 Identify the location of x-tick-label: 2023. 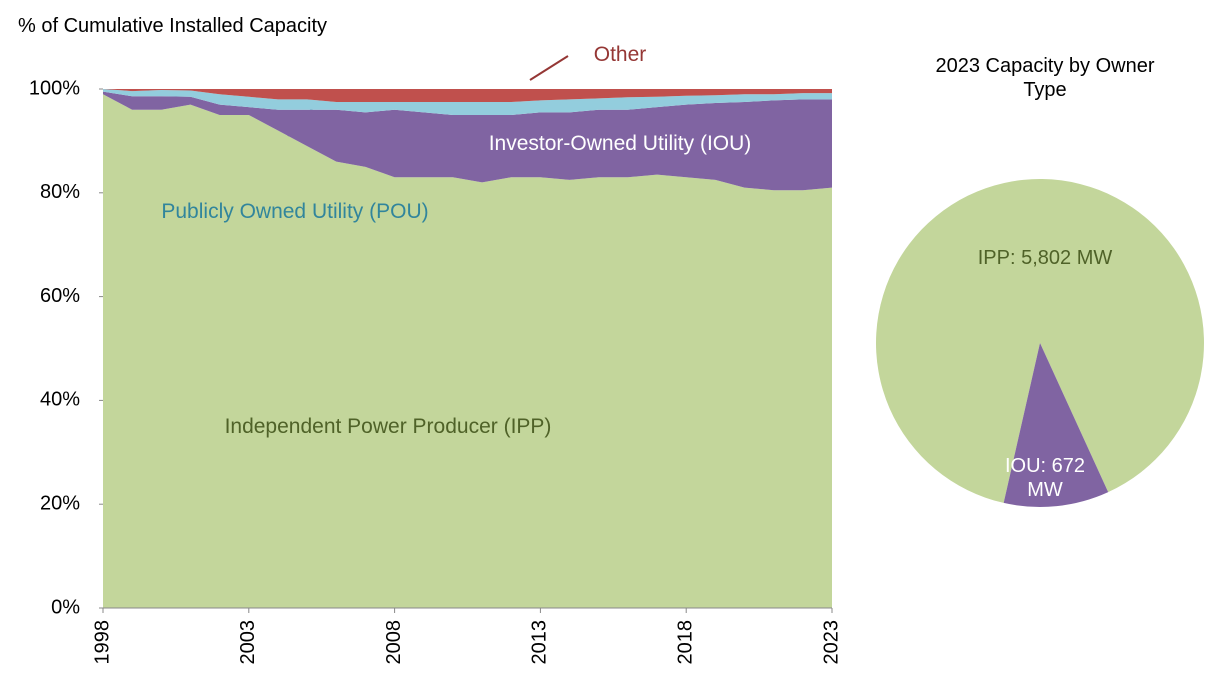
(831, 642).